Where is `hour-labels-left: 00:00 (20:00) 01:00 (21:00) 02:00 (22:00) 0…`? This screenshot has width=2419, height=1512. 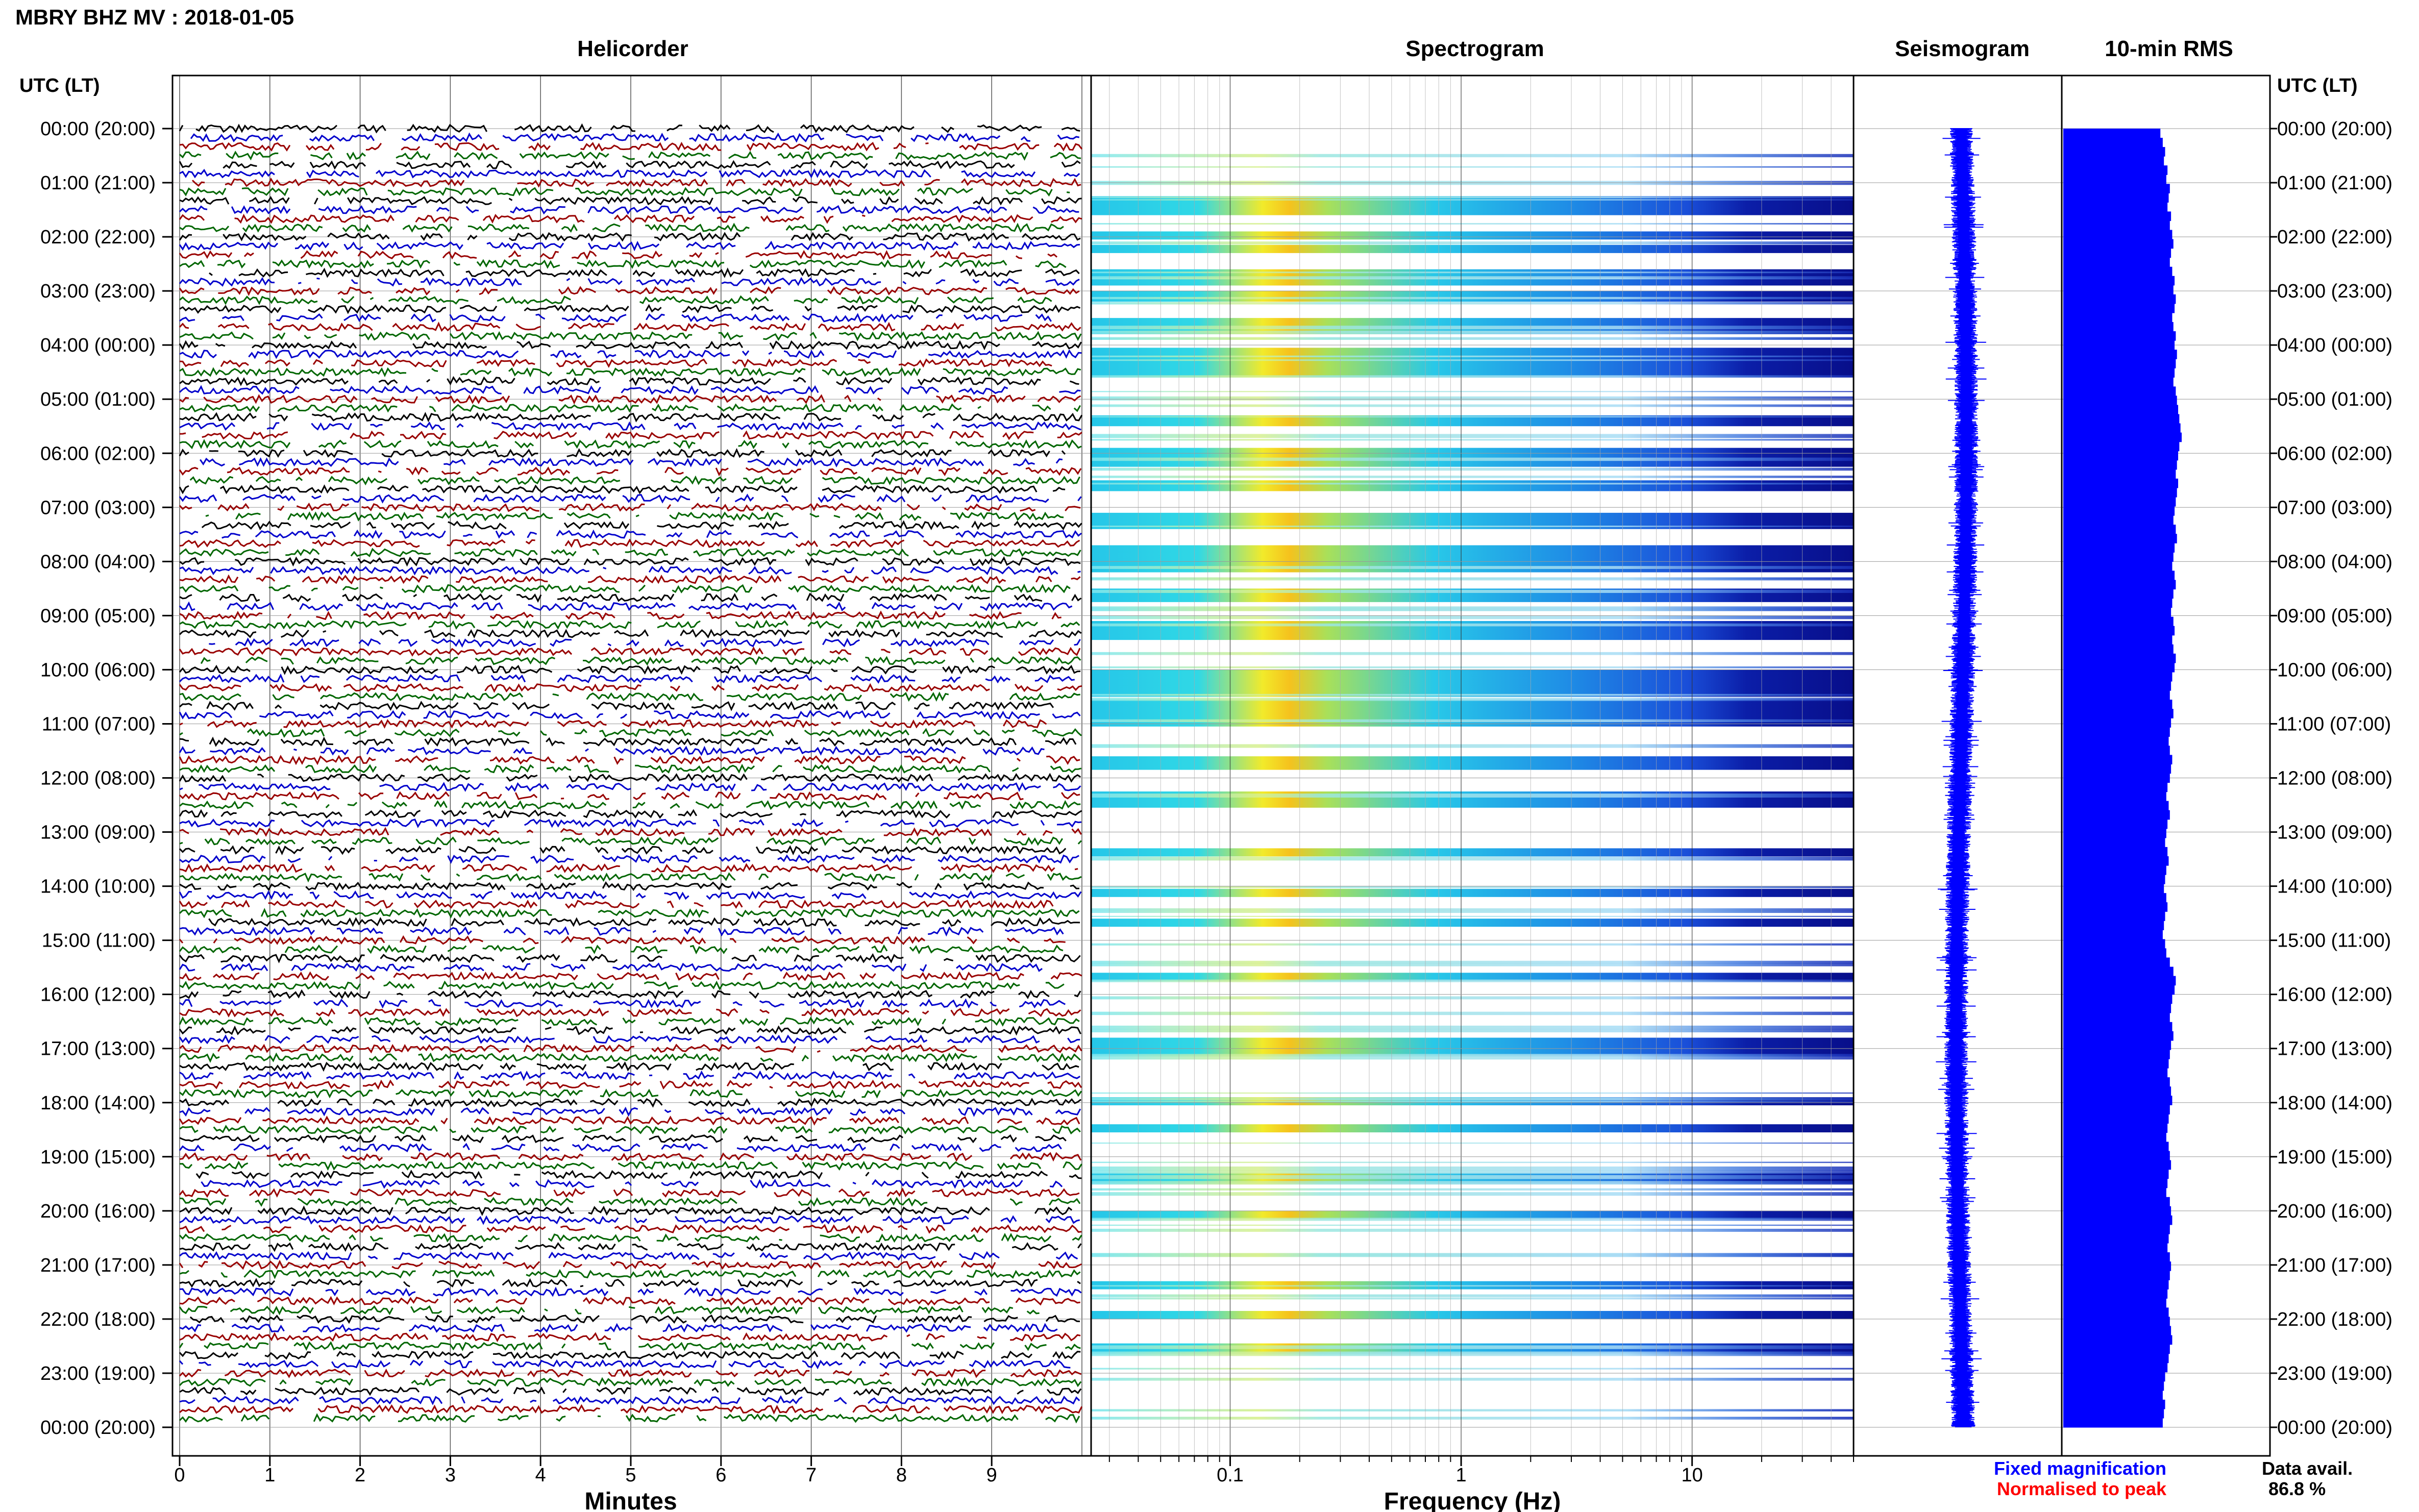
hour-labels-left: 00:00 (20:00) 01:00 (21:00) 02:00 (22:00) 0… is located at coordinates (106, 778).